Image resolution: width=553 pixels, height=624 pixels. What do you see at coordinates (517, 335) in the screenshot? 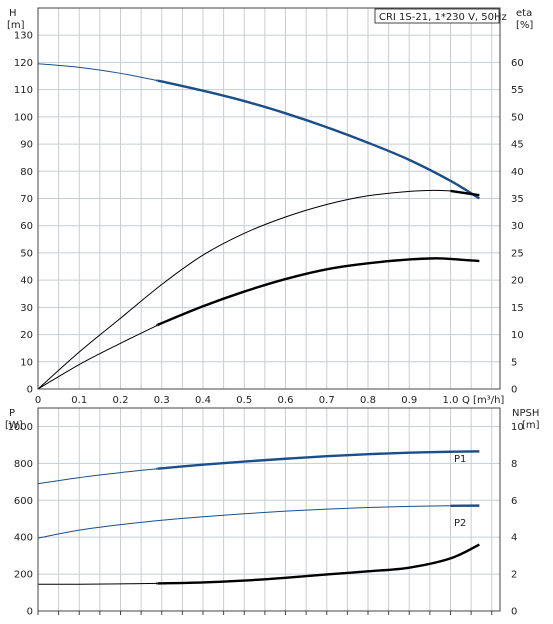
I see `top-right-tick-label: 10` at bounding box center [517, 335].